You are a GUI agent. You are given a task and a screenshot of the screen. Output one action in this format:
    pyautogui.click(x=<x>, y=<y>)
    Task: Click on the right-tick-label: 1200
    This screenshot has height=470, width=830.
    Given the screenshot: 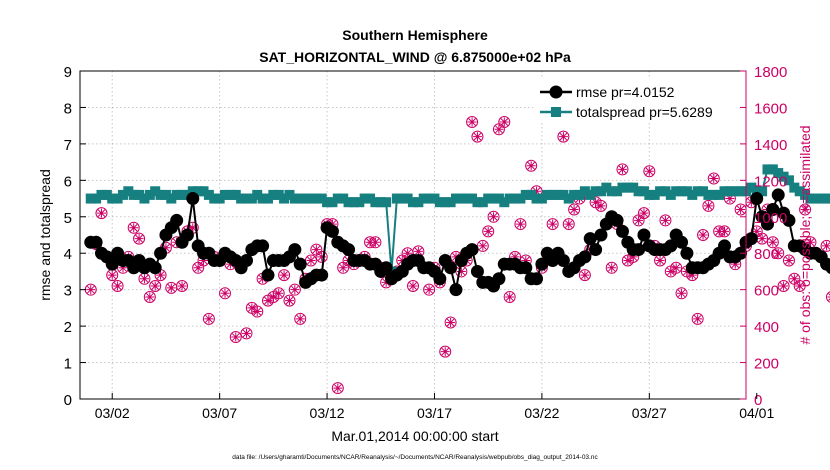 What is the action you would take?
    pyautogui.click(x=770, y=181)
    